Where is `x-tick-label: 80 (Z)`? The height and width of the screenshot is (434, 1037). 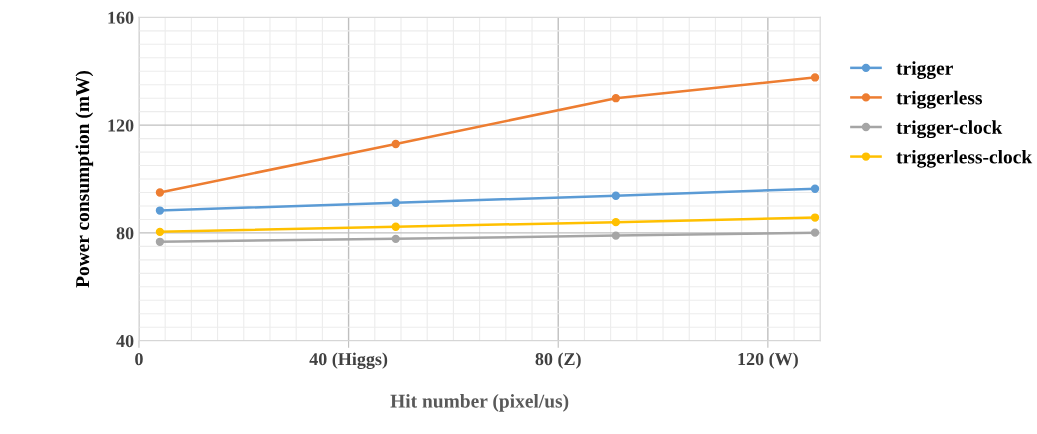 x-tick-label: 80 (Z) is located at coordinates (558, 360).